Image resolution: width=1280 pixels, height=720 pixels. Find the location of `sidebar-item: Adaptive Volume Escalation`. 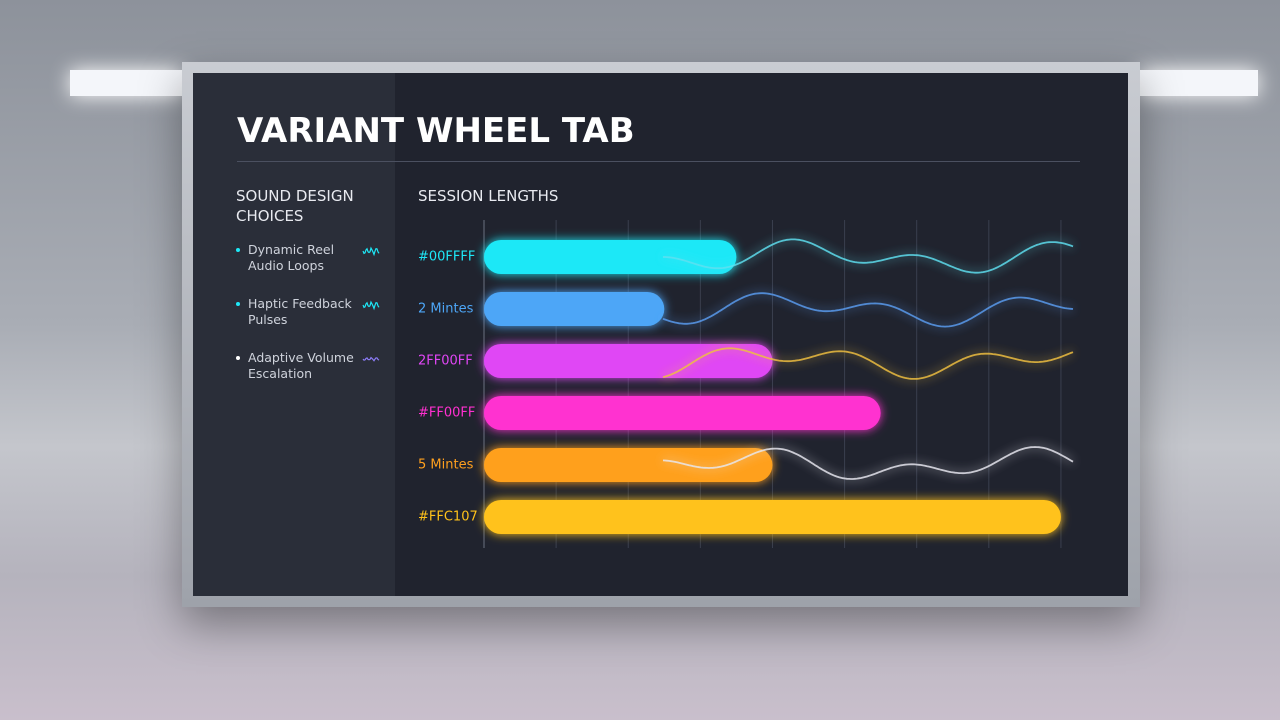

sidebar-item: Adaptive Volume Escalation is located at coordinates (298, 366).